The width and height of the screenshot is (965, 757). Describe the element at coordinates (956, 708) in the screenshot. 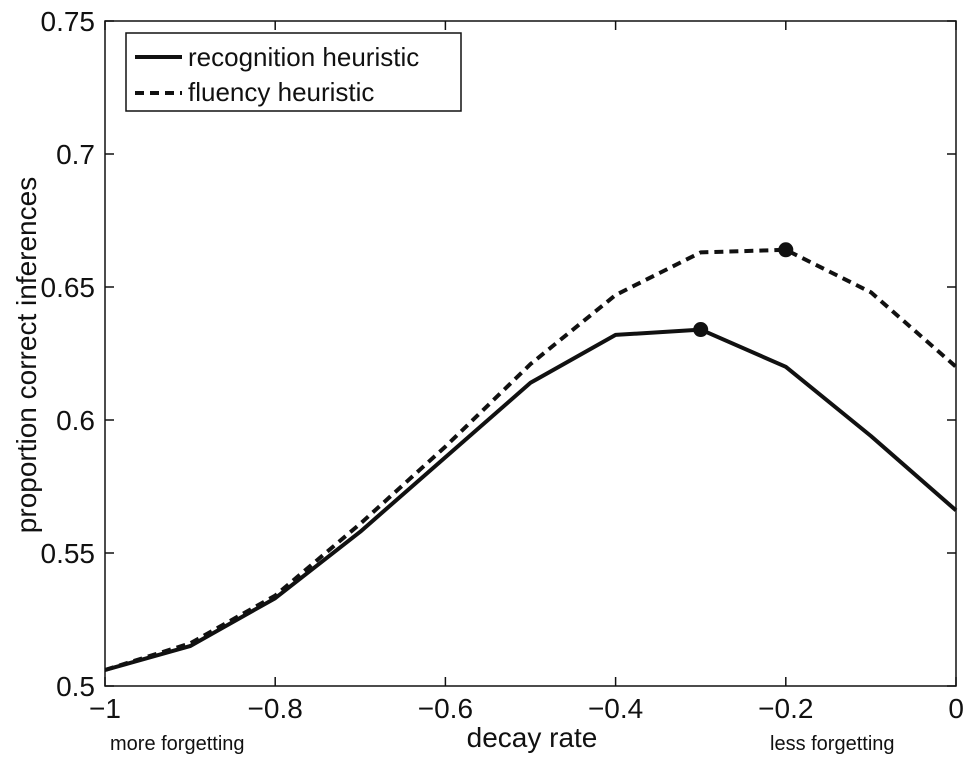

I see `x-tick-label: 0` at that location.